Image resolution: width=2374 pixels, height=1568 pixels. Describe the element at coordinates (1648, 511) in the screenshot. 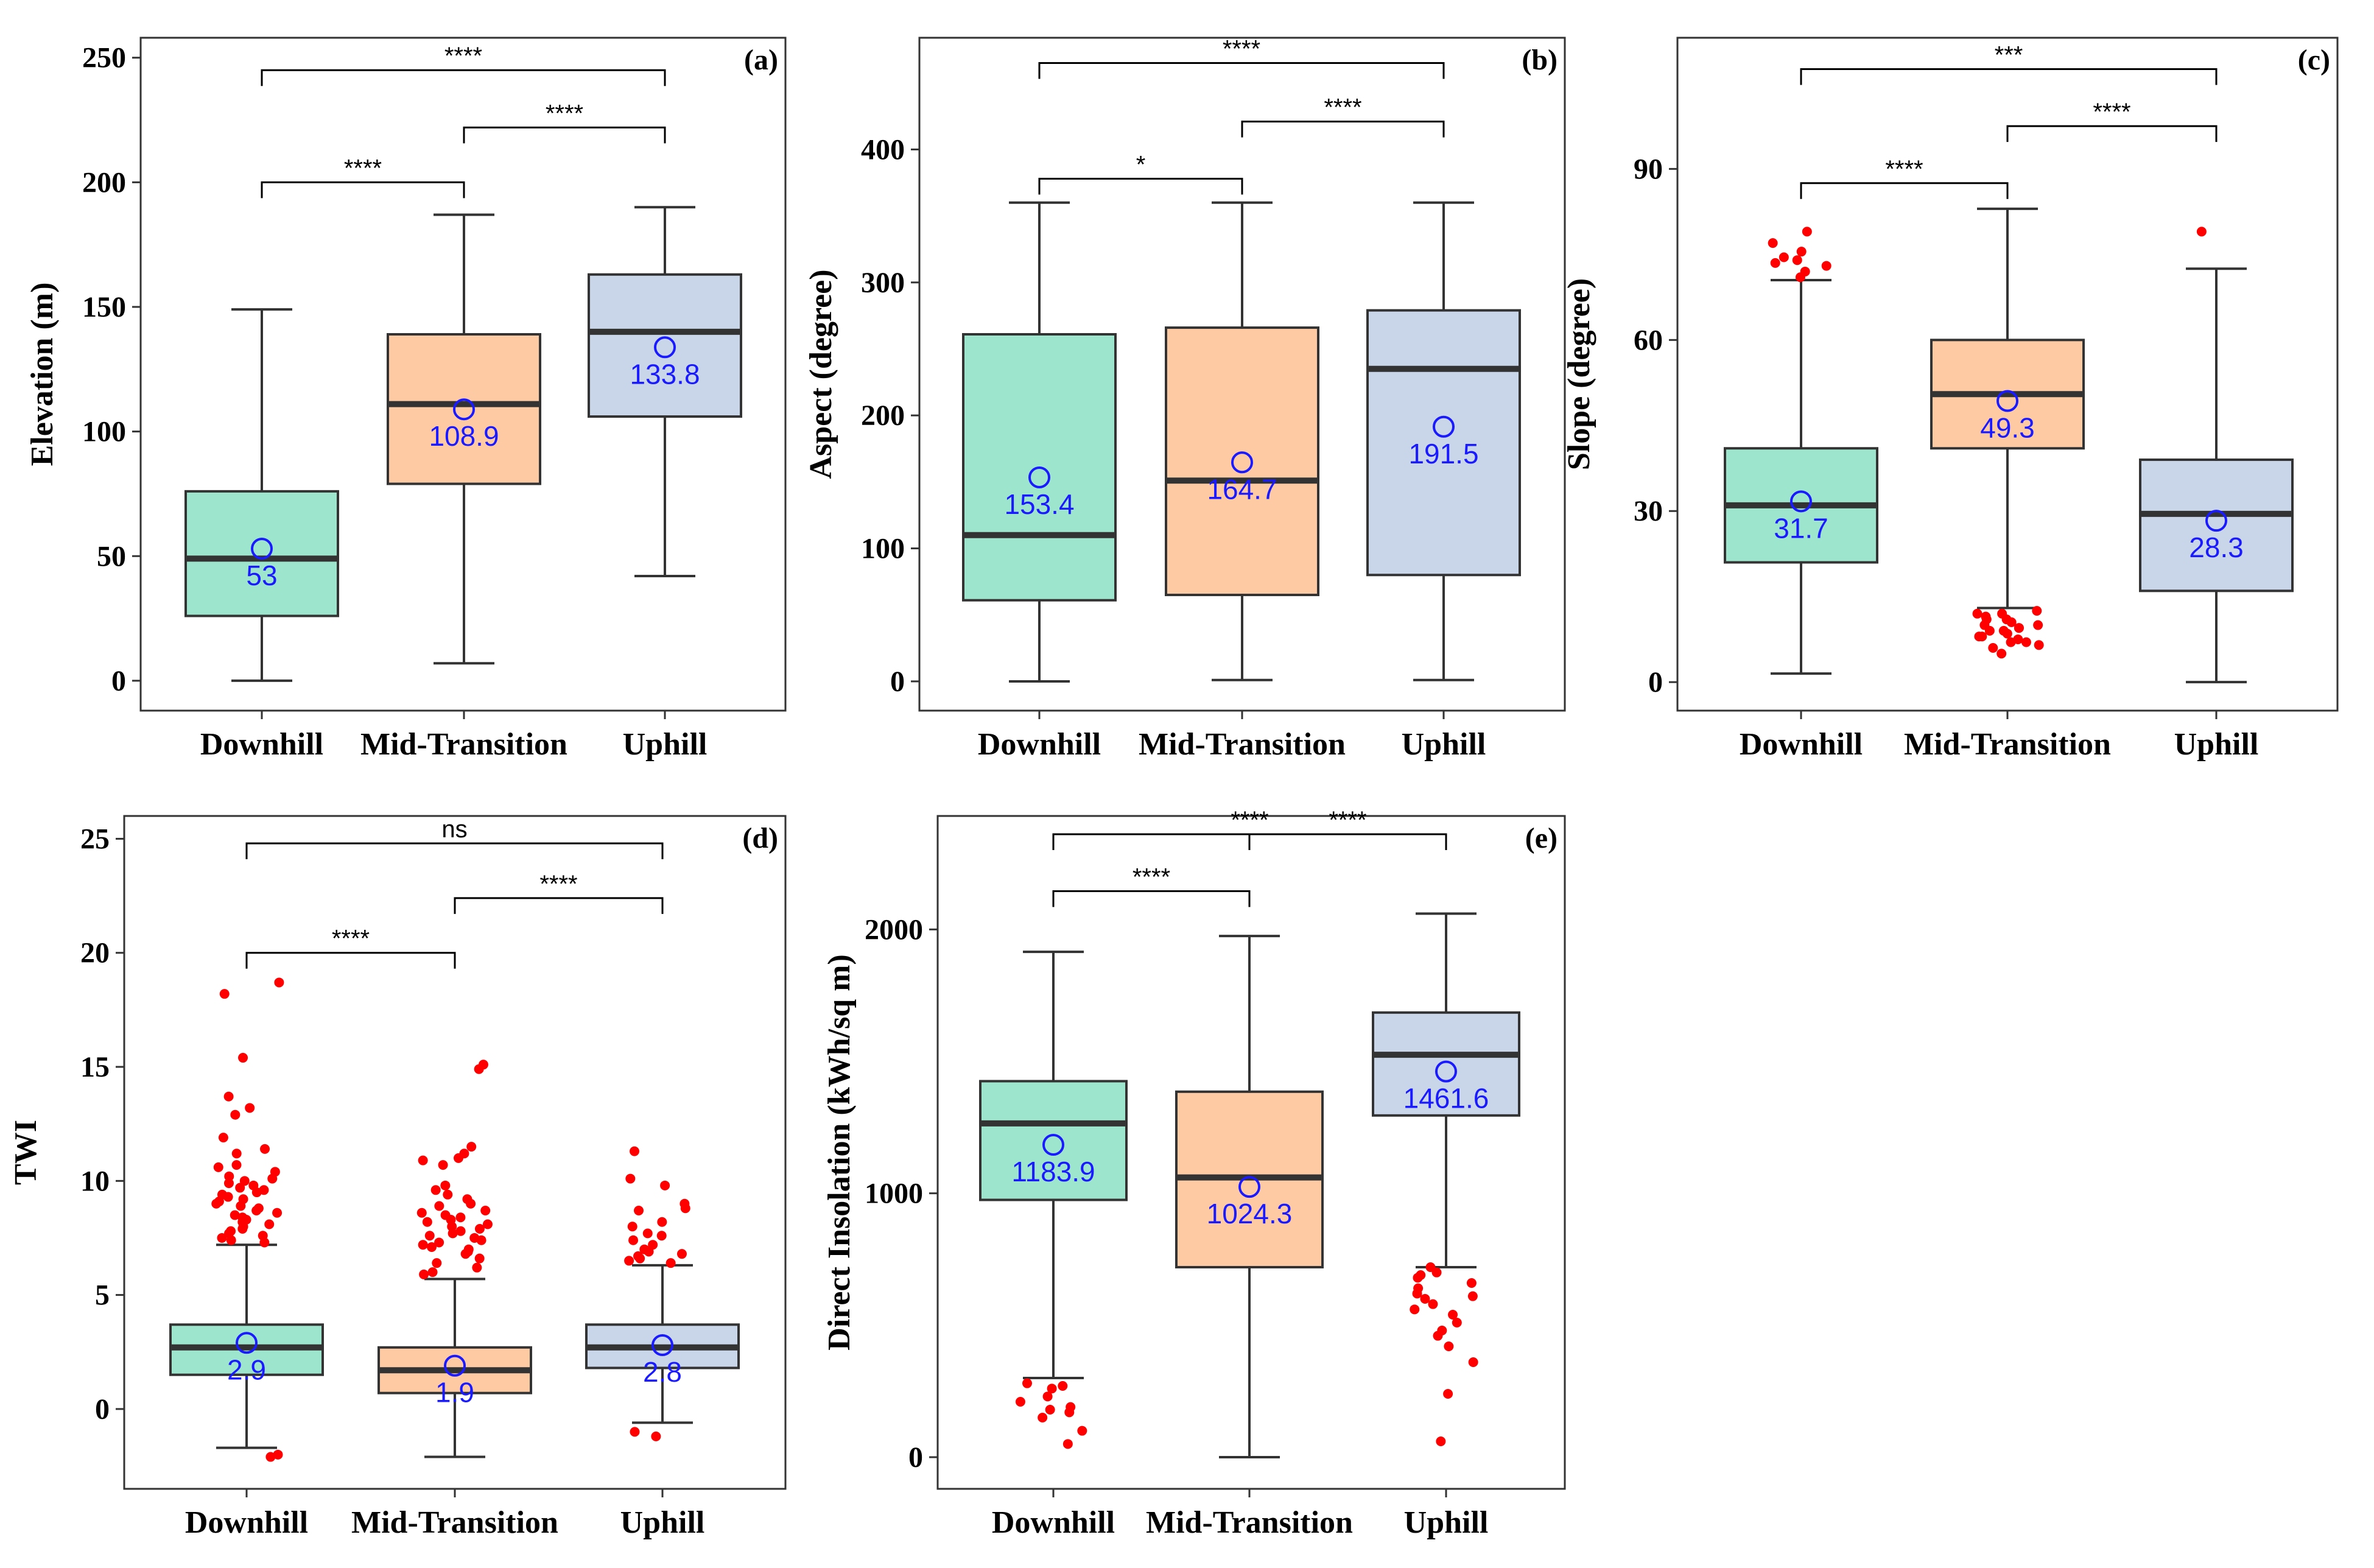

I see `y-tick-label: 30` at that location.